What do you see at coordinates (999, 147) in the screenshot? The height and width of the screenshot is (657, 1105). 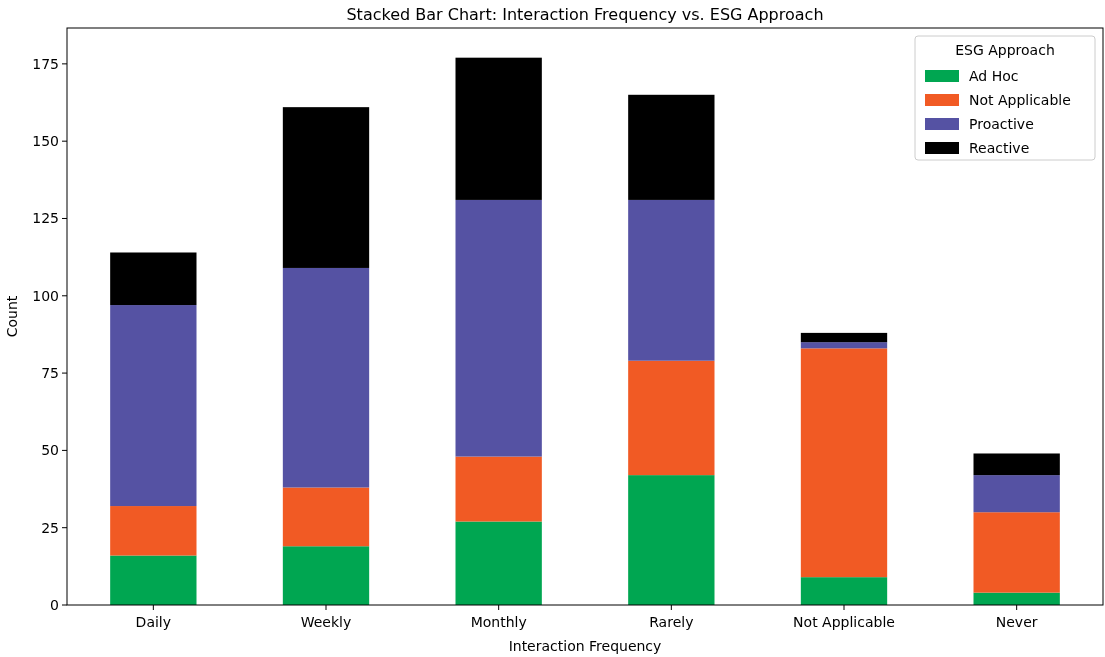 I see `legend-label: Reactive` at bounding box center [999, 147].